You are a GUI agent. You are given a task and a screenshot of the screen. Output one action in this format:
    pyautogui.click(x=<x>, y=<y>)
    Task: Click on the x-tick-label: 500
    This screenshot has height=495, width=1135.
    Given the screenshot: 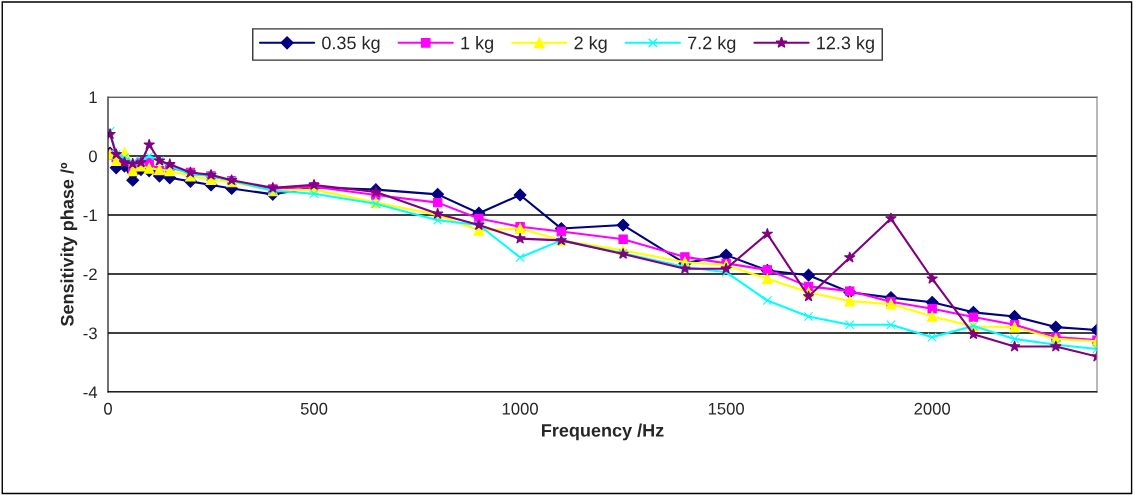 What is the action you would take?
    pyautogui.click(x=314, y=408)
    